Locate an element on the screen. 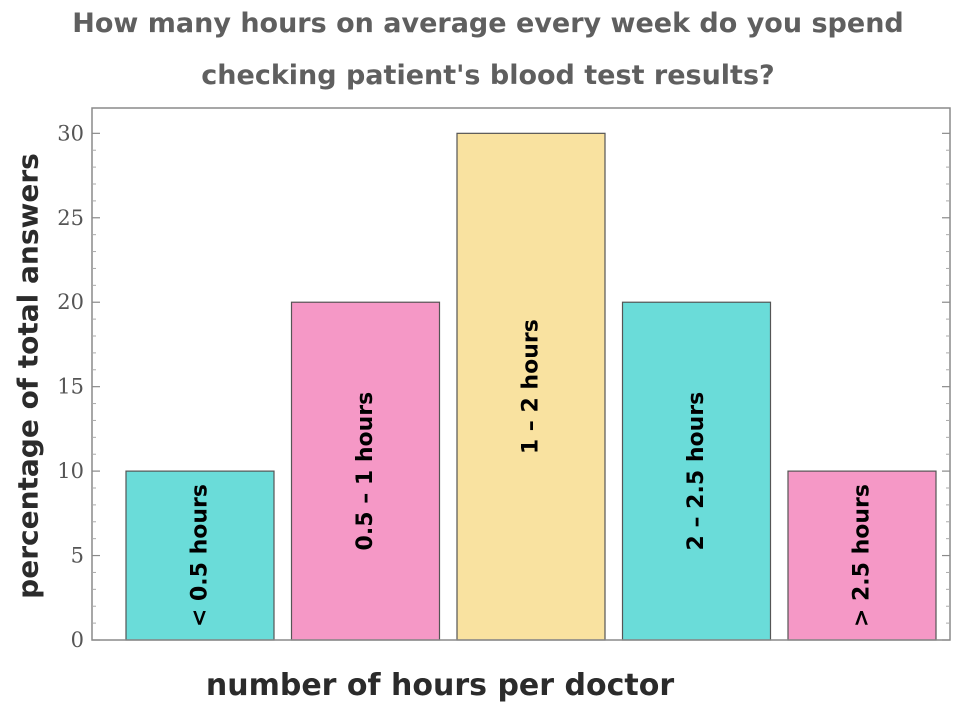 Image resolution: width=976 pixels, height=716 pixels. bar-label: 0.5 – 1 hours is located at coordinates (365, 471).